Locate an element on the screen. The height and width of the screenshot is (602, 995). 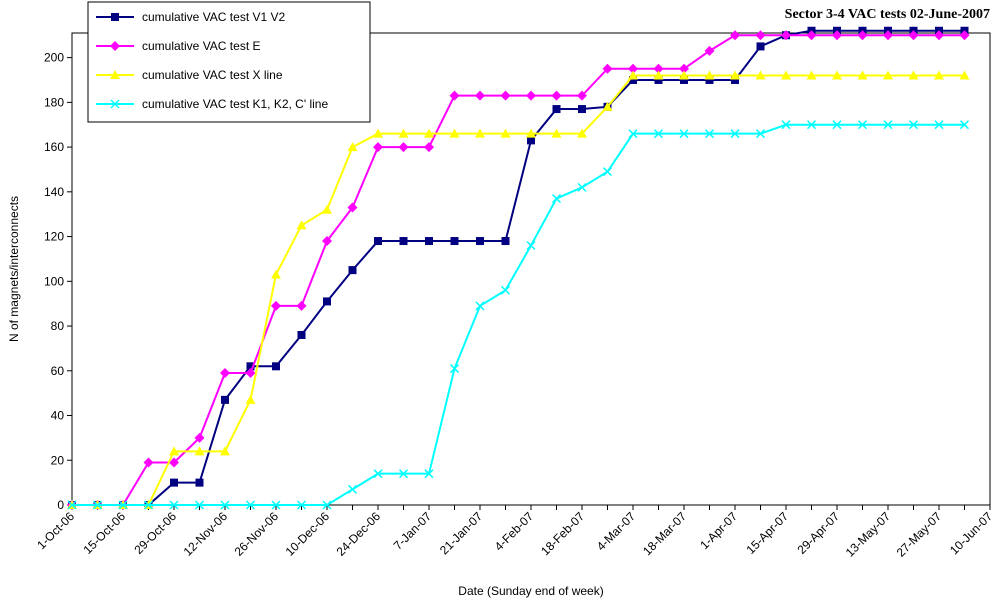
x-tick-label: 27-May-07 is located at coordinates (919, 534).